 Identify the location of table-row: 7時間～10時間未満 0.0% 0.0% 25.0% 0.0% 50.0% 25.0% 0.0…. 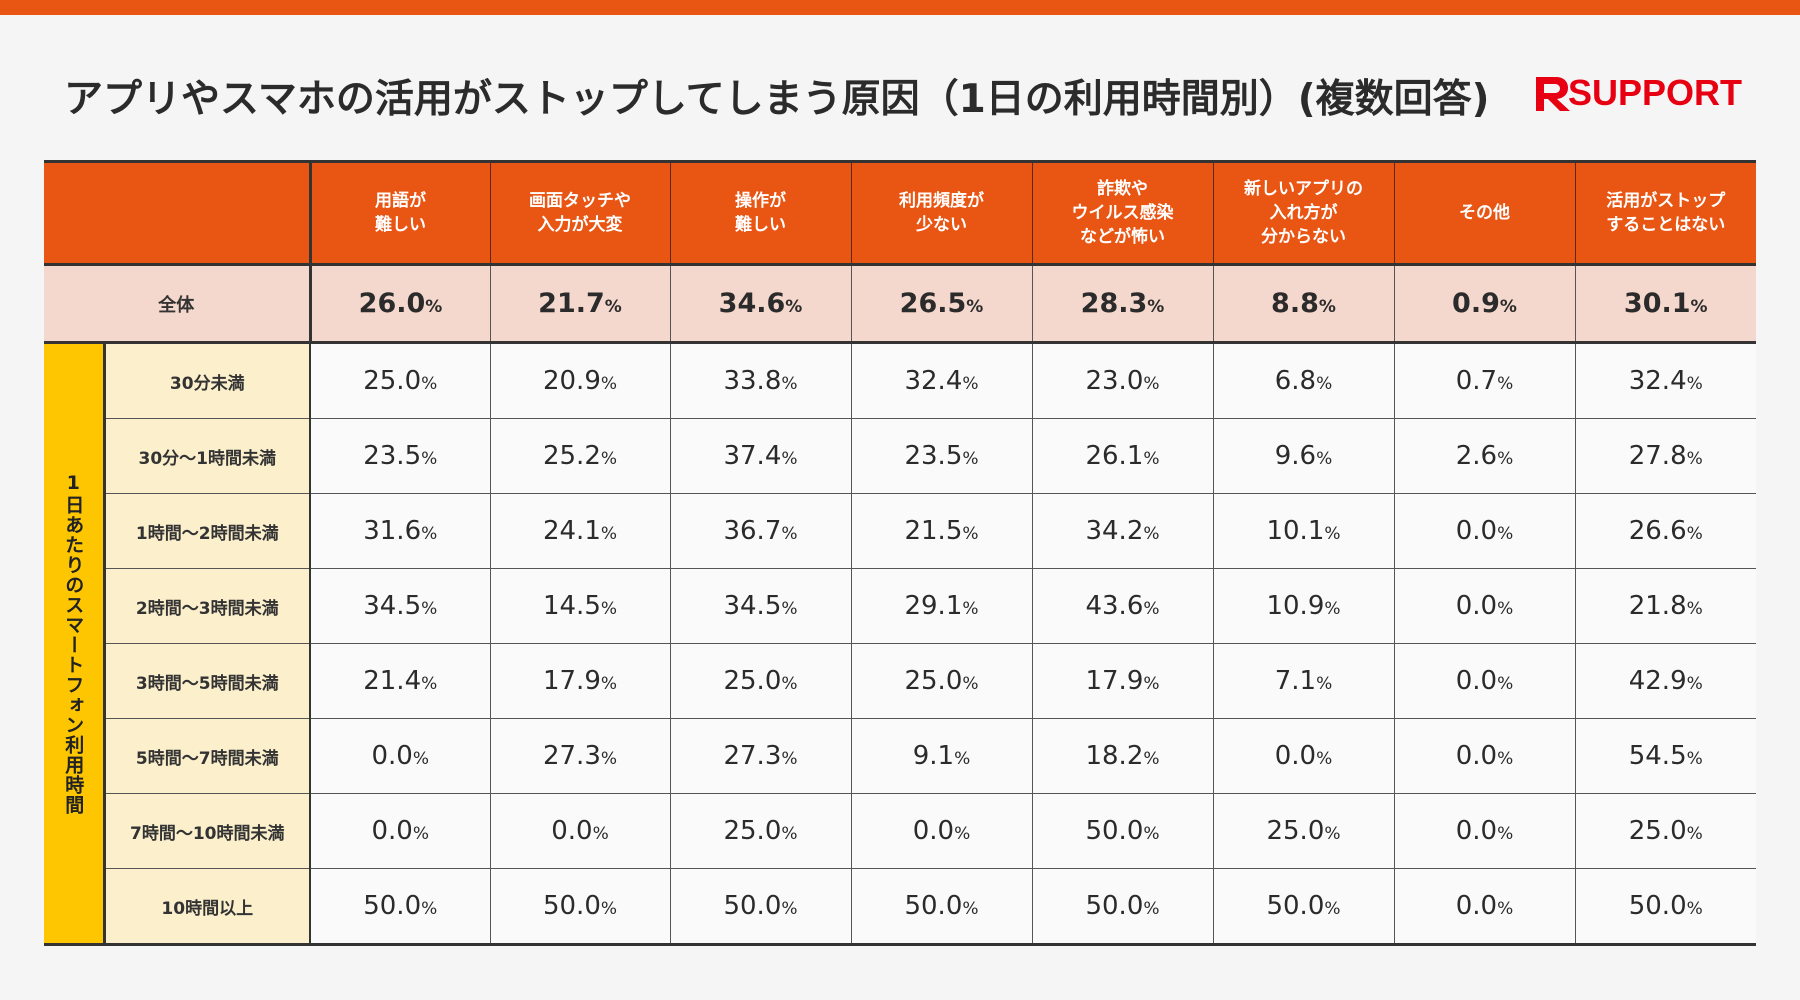
(900, 831).